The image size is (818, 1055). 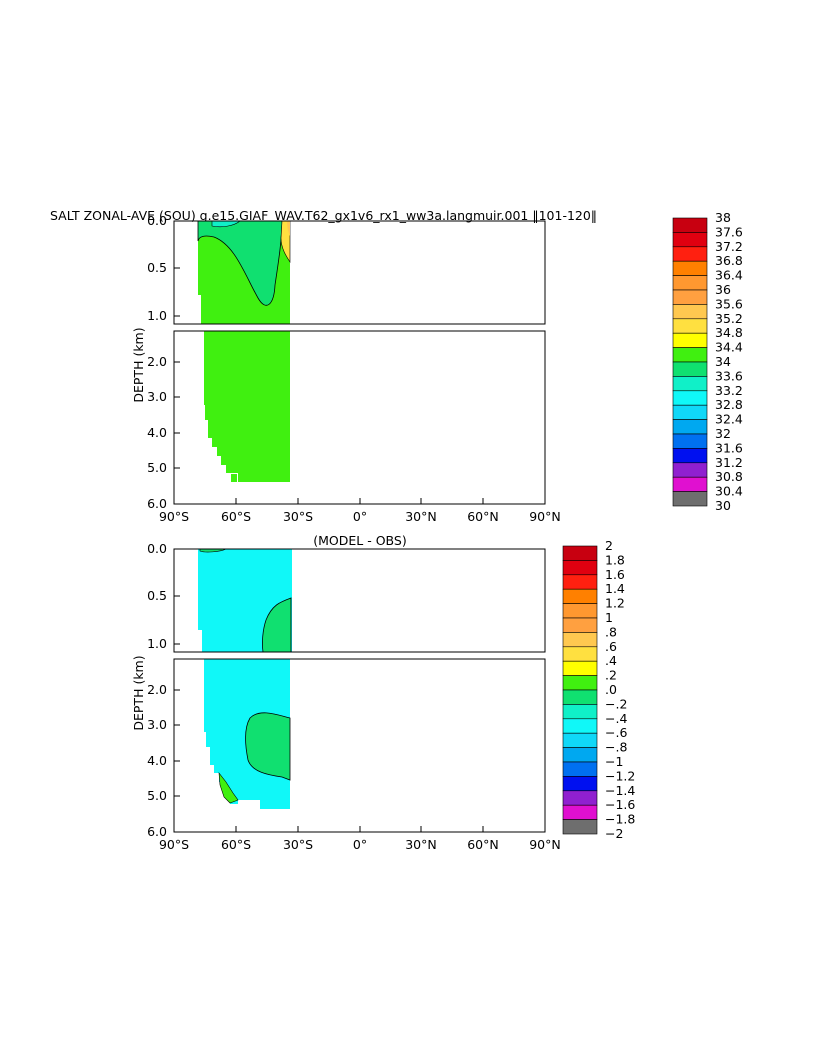 What do you see at coordinates (285, 241) in the screenshot?
I see `salt-contour-34.8` at bounding box center [285, 241].